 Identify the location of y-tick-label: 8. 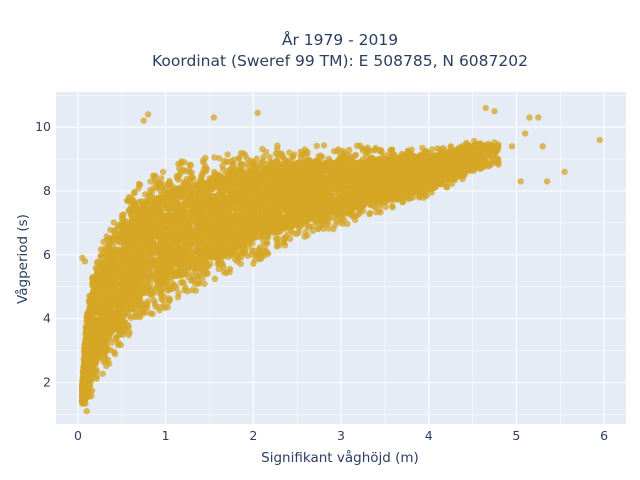
(47, 190).